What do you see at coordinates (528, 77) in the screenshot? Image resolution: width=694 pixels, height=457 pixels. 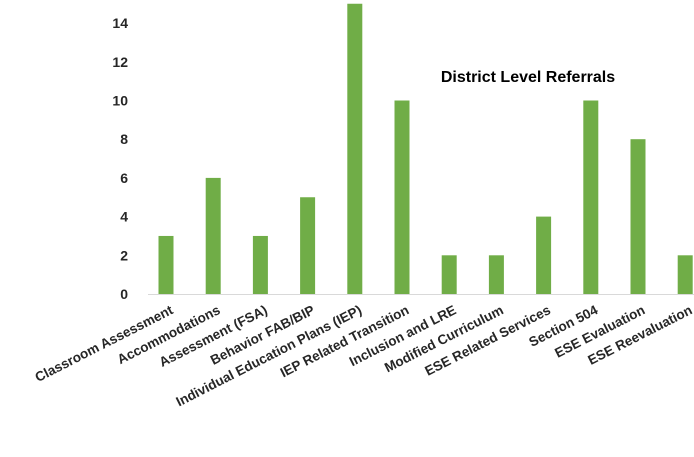 I see `chart-title: District Level Referrals` at bounding box center [528, 77].